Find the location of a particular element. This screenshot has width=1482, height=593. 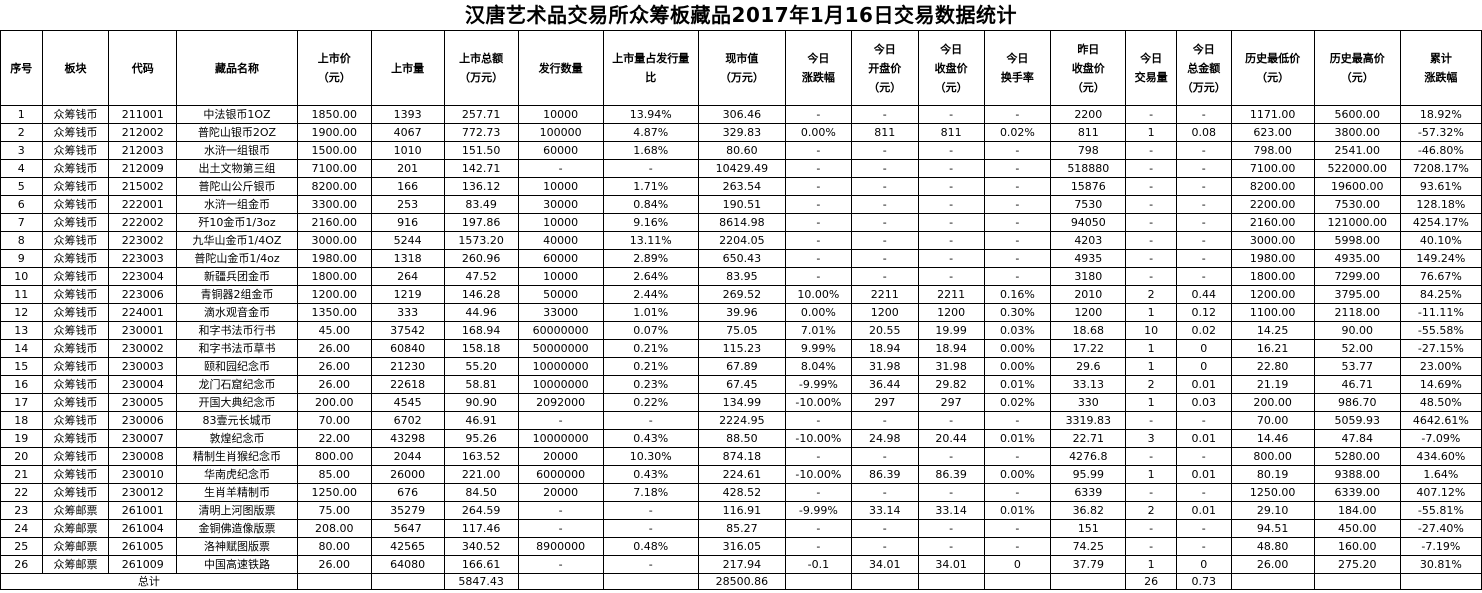

table-cell: 230005 is located at coordinates (143, 402).